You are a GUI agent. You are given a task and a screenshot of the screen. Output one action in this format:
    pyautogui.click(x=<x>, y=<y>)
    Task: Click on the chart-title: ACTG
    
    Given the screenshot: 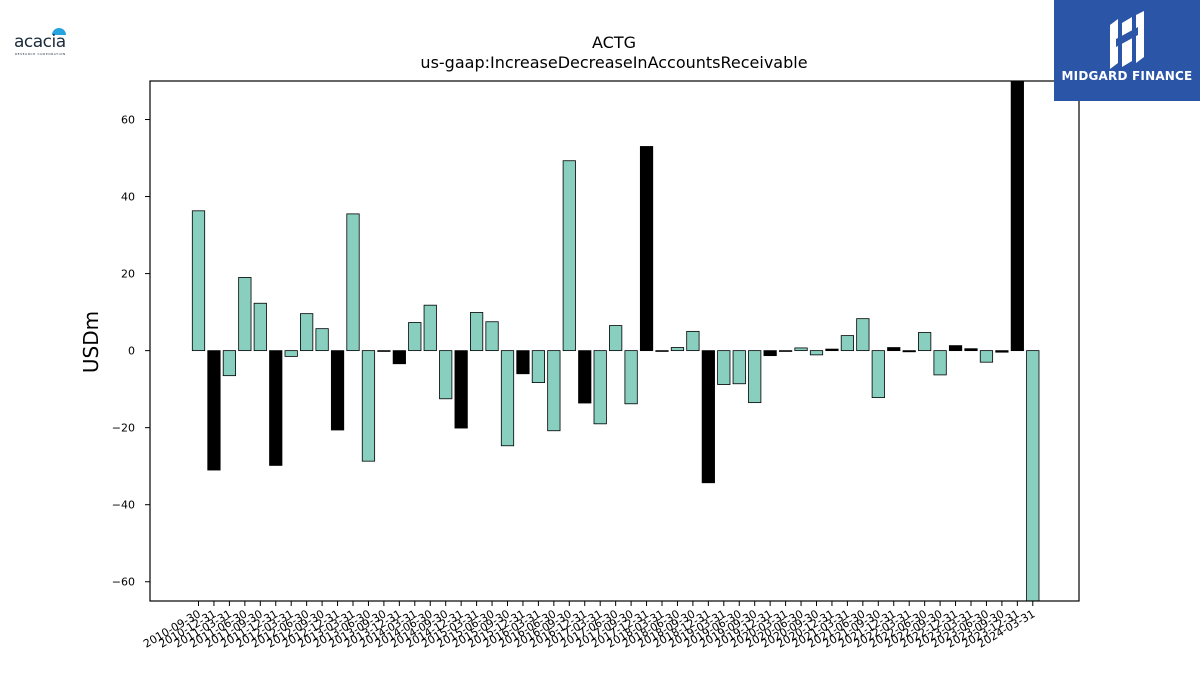 What is the action you would take?
    pyautogui.click(x=614, y=42)
    